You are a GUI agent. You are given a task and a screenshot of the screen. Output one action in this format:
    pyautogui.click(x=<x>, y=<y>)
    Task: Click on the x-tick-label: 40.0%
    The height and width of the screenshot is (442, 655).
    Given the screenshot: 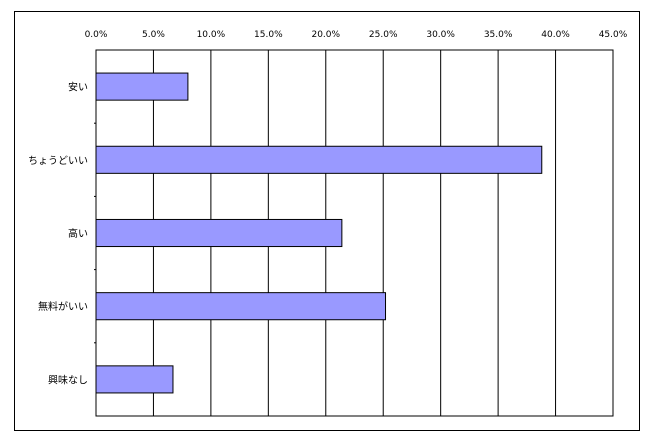 What is the action you would take?
    pyautogui.click(x=555, y=35)
    